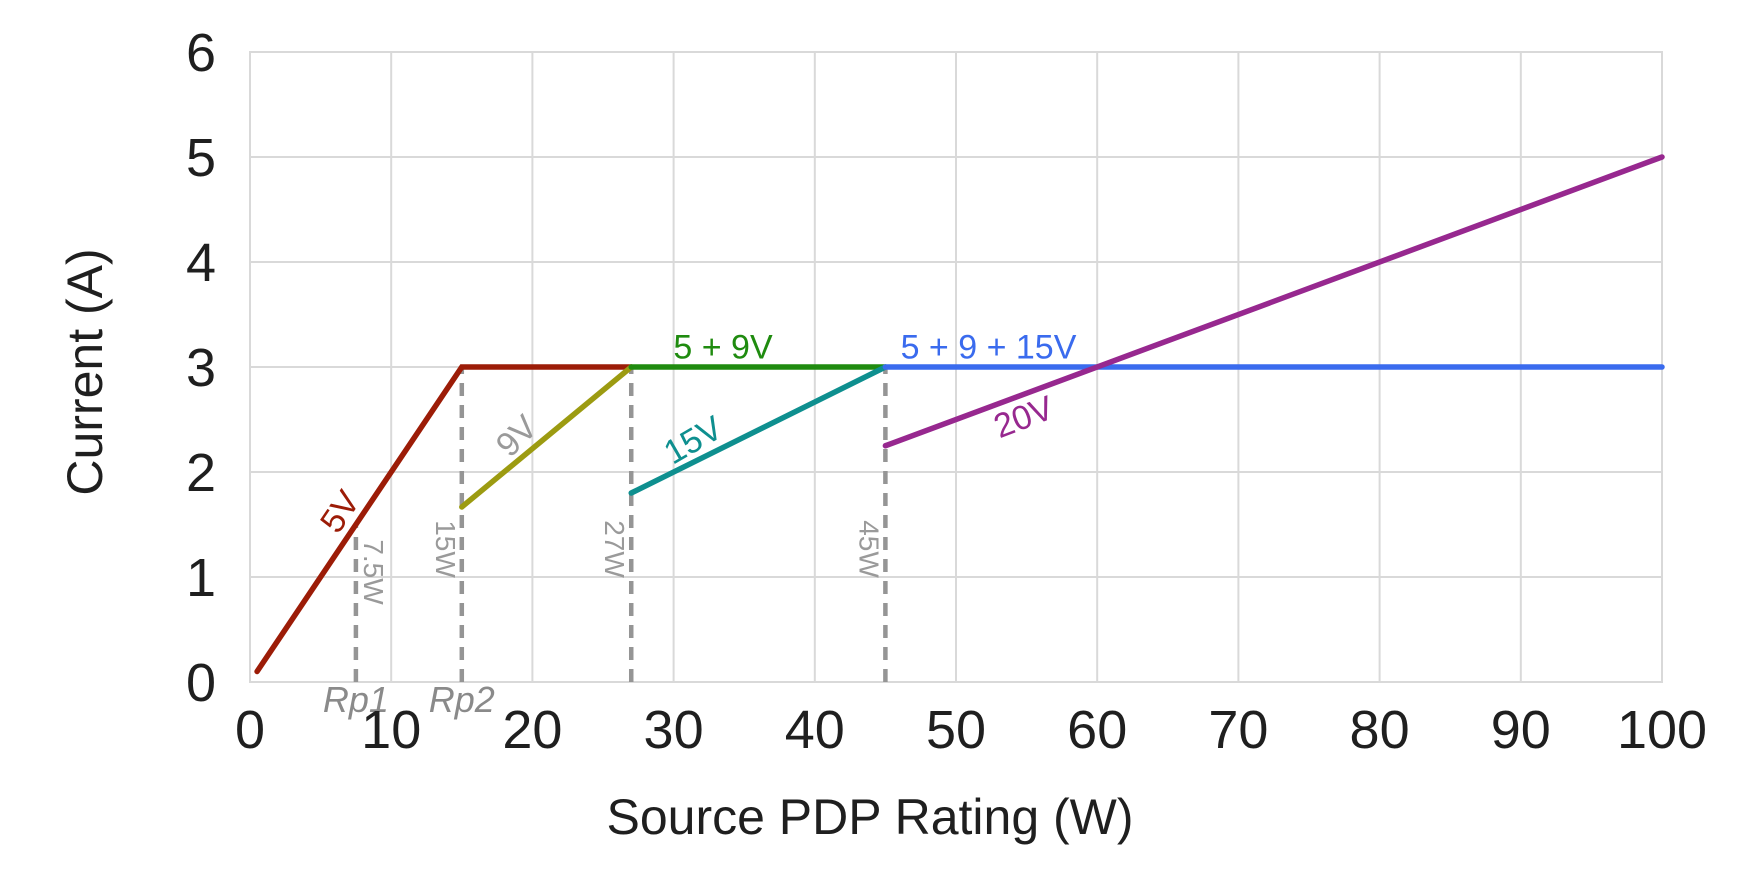  What do you see at coordinates (956, 730) in the screenshot?
I see `x-tick-50: 50` at bounding box center [956, 730].